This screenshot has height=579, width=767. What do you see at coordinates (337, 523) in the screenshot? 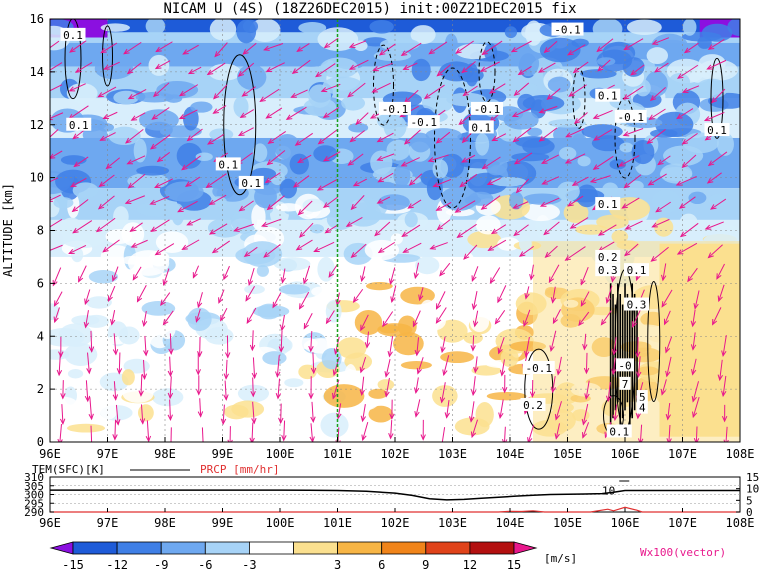
I see `surface-x-label: 101E` at bounding box center [337, 523].